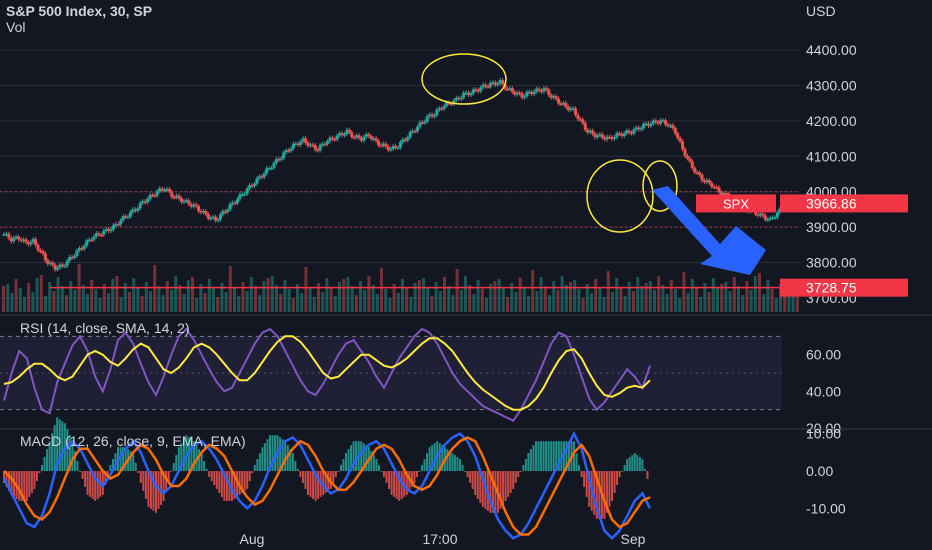 This screenshot has width=932, height=550. Describe the element at coordinates (327, 486) in the screenshot. I see `signal-line` at that location.